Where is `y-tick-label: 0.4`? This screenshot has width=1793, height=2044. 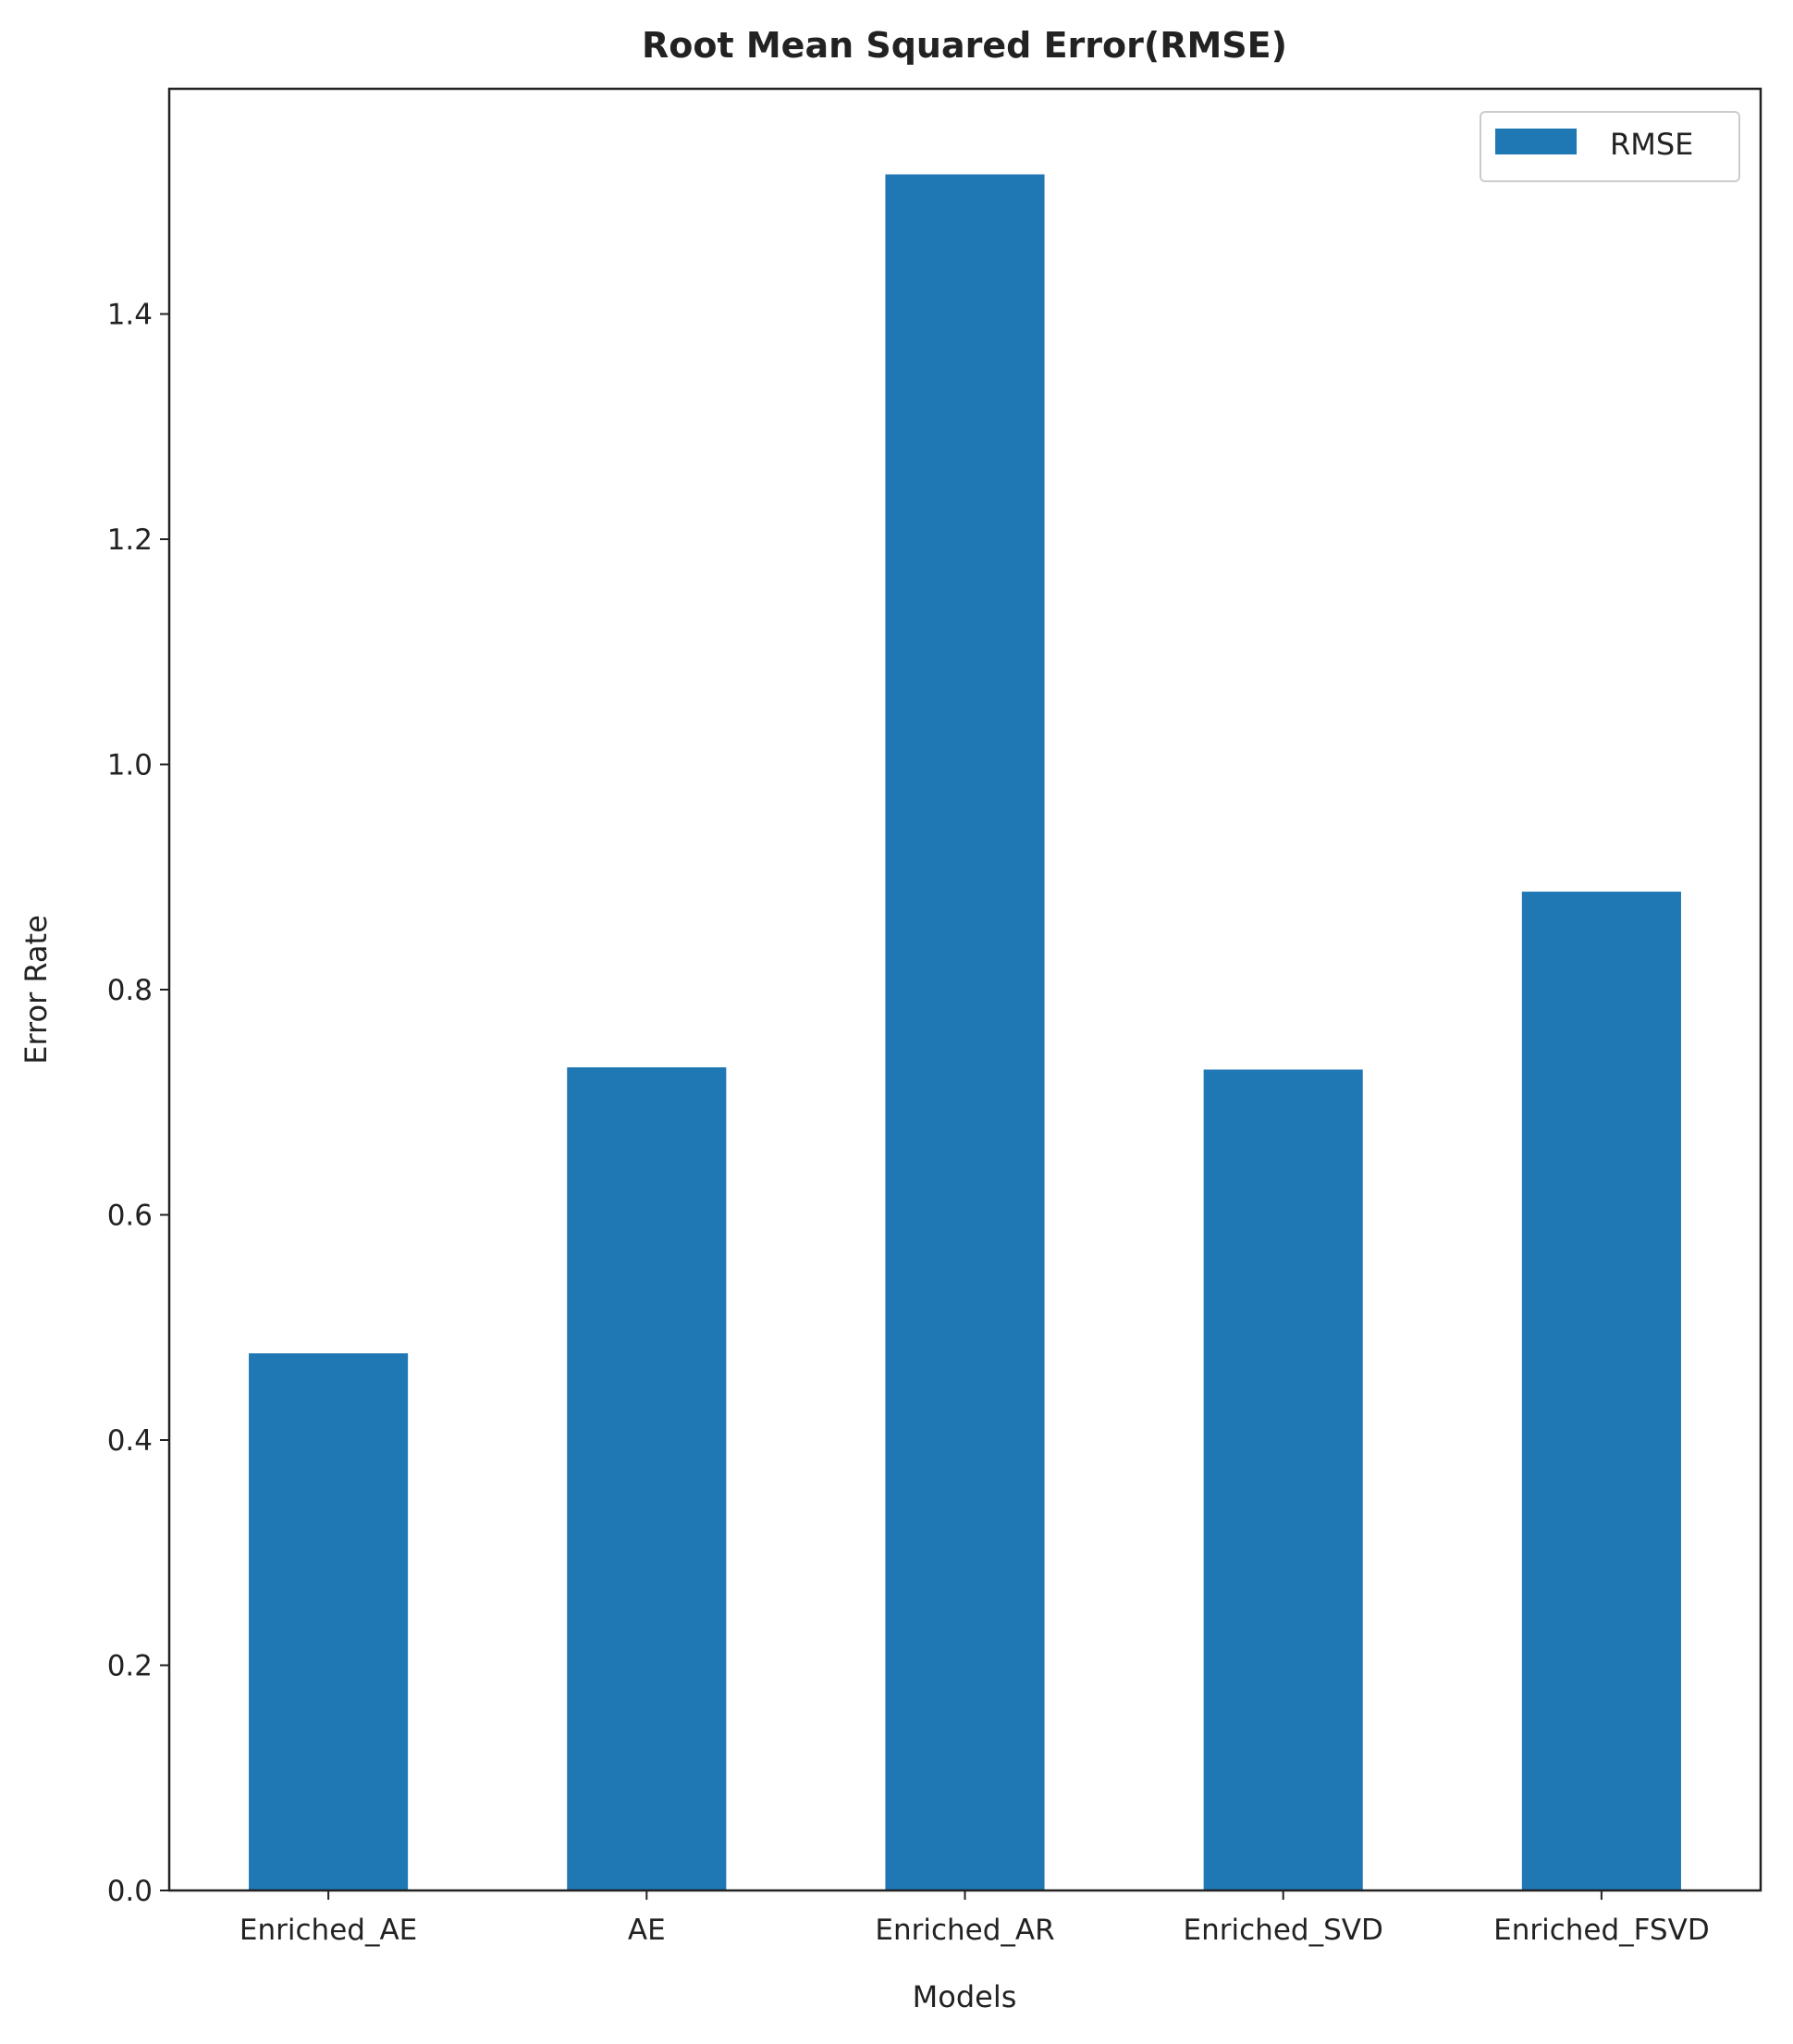 y-tick-label: 0.4 is located at coordinates (130, 1441).